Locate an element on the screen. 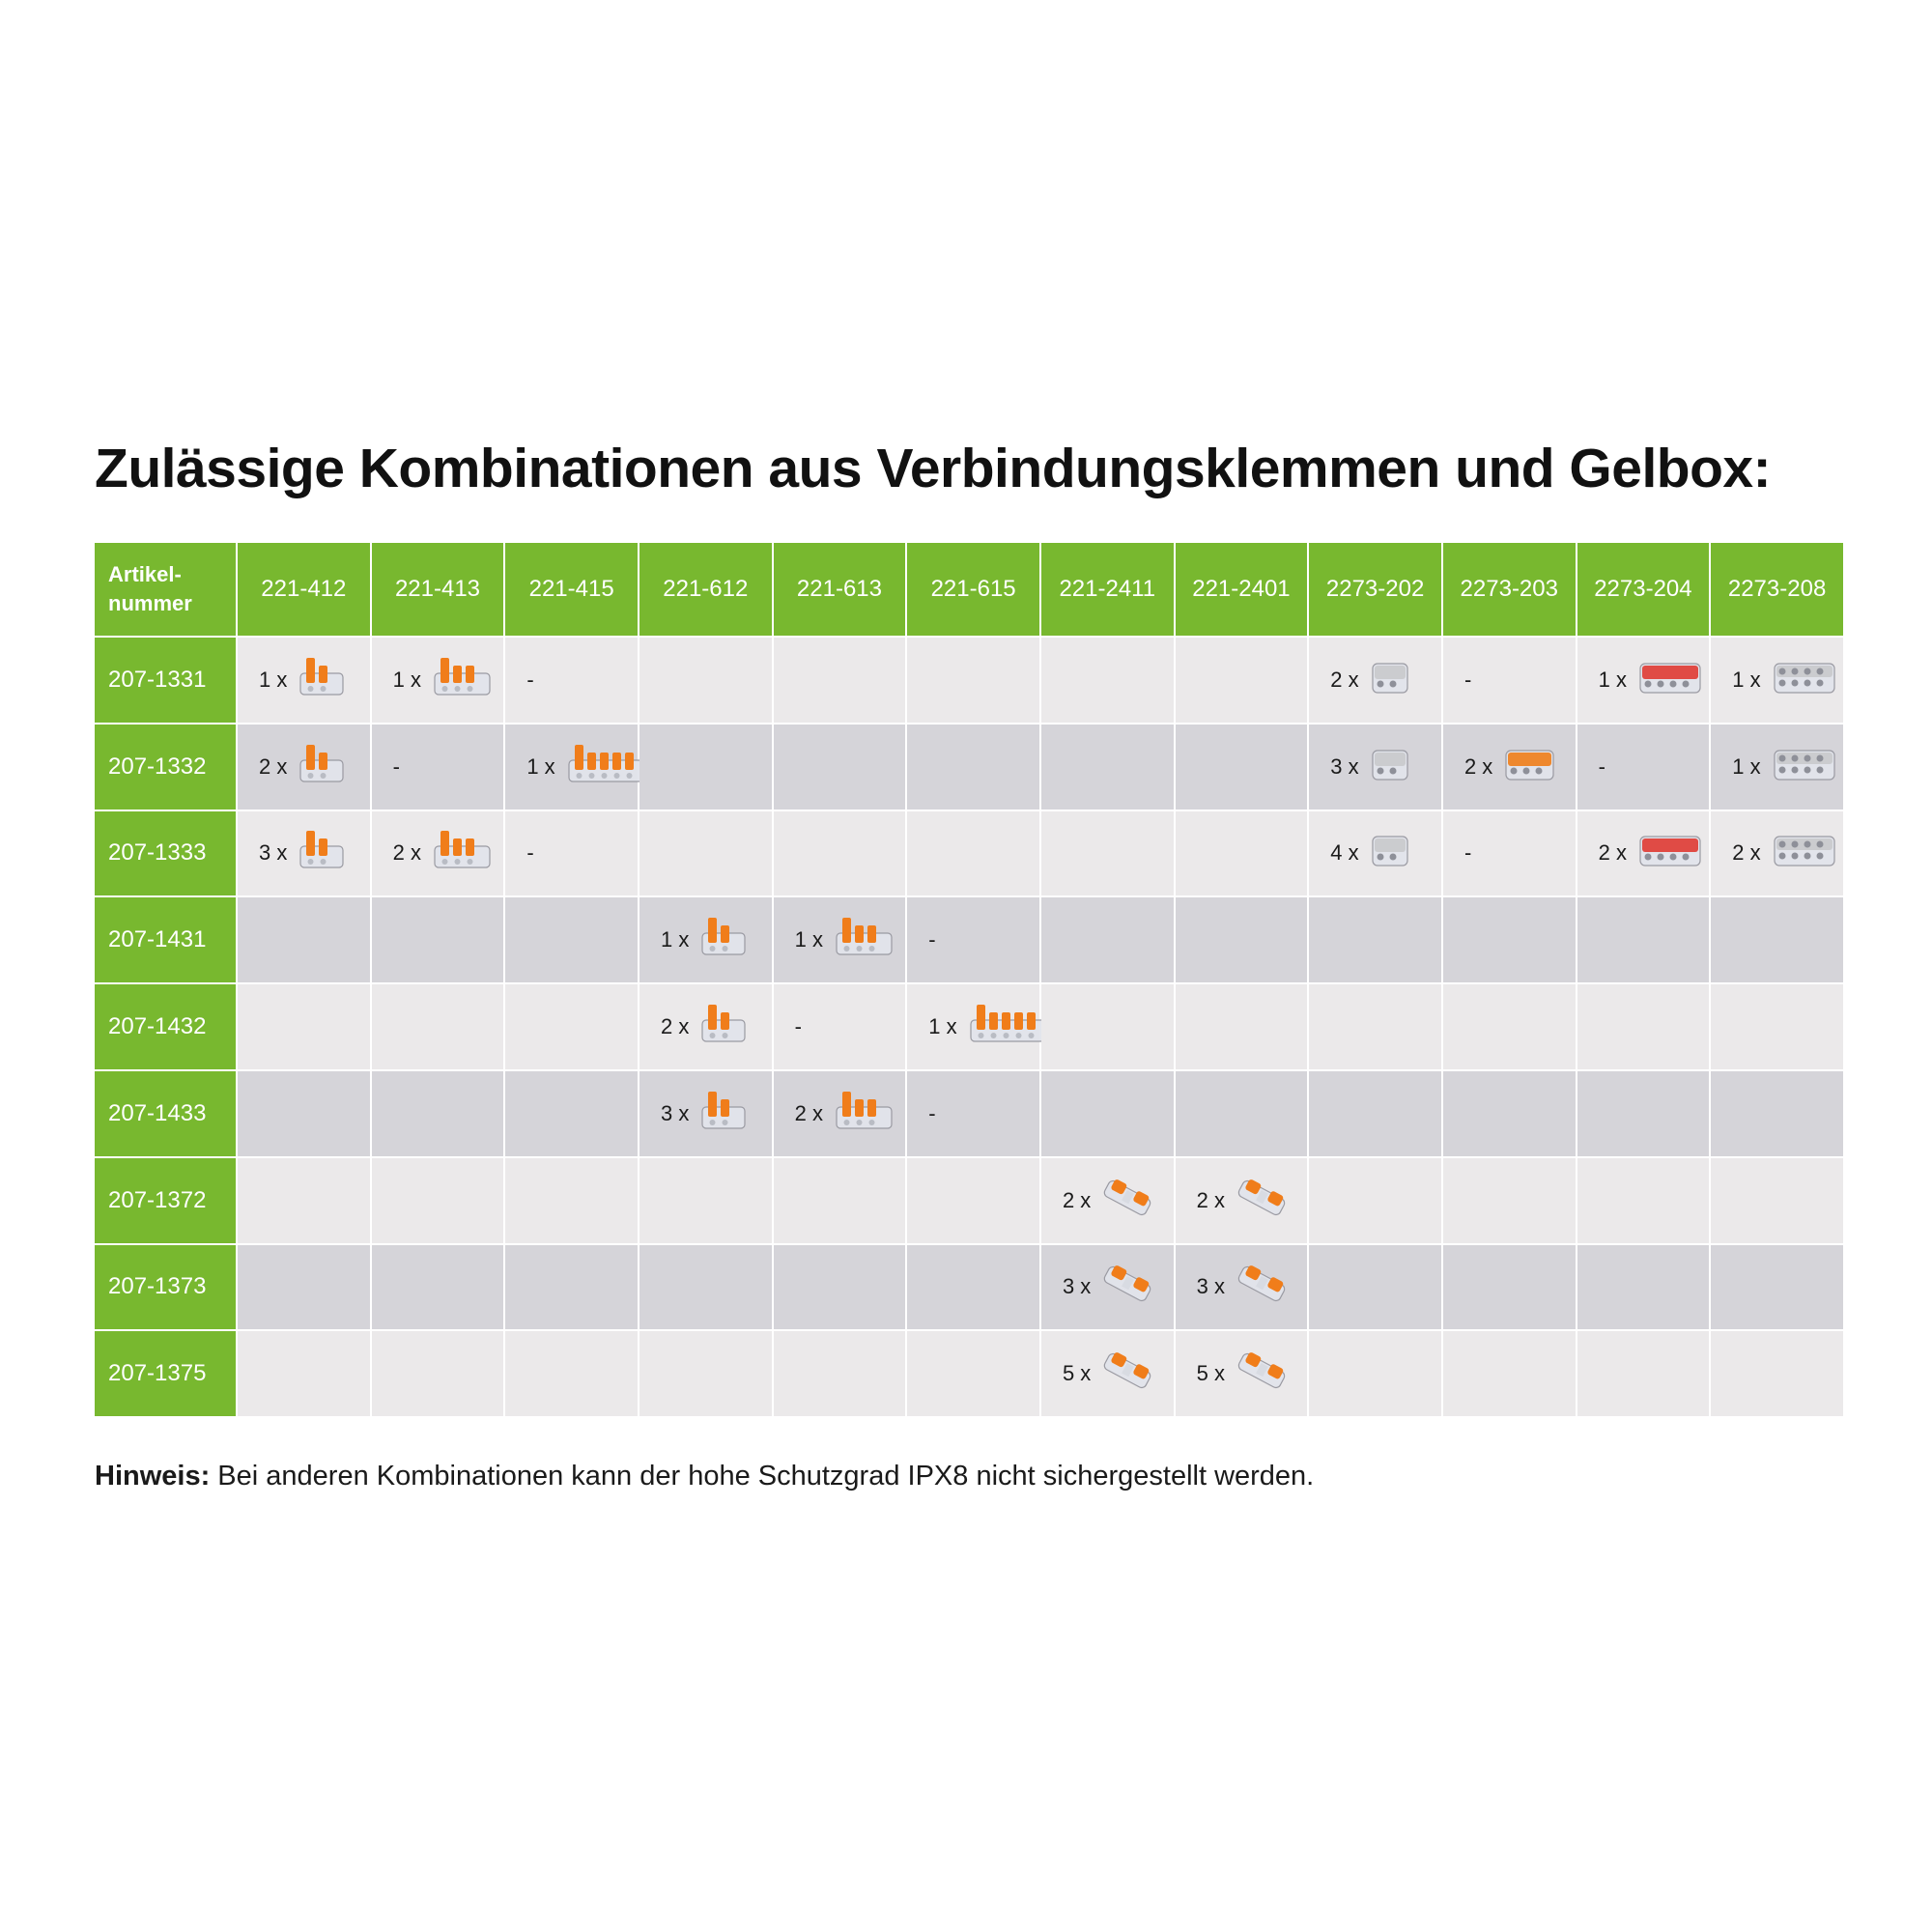 This screenshot has height=1932, width=1932. row-header: 207-1431 is located at coordinates (166, 941).